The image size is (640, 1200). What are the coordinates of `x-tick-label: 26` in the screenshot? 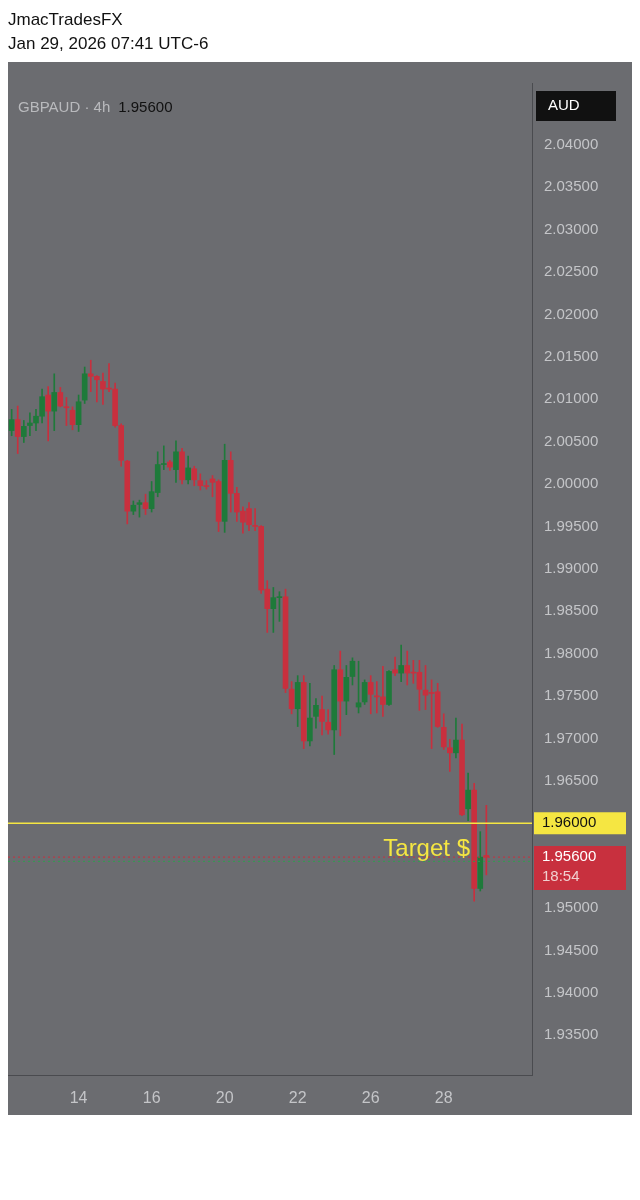 It's located at (370, 1098).